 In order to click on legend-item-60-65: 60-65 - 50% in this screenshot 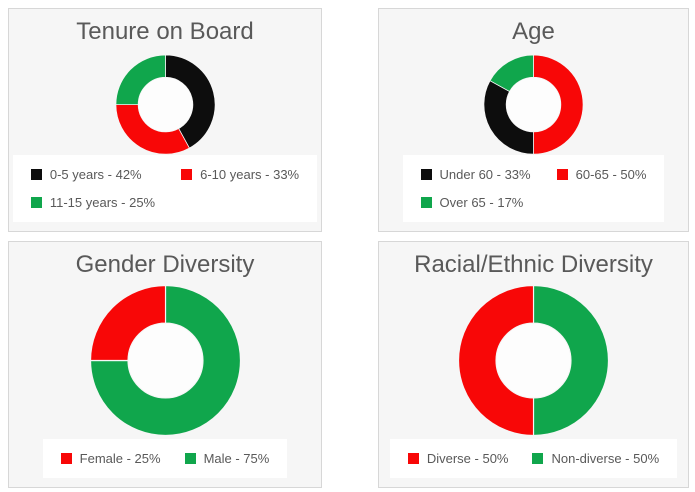, I will do `click(601, 174)`.